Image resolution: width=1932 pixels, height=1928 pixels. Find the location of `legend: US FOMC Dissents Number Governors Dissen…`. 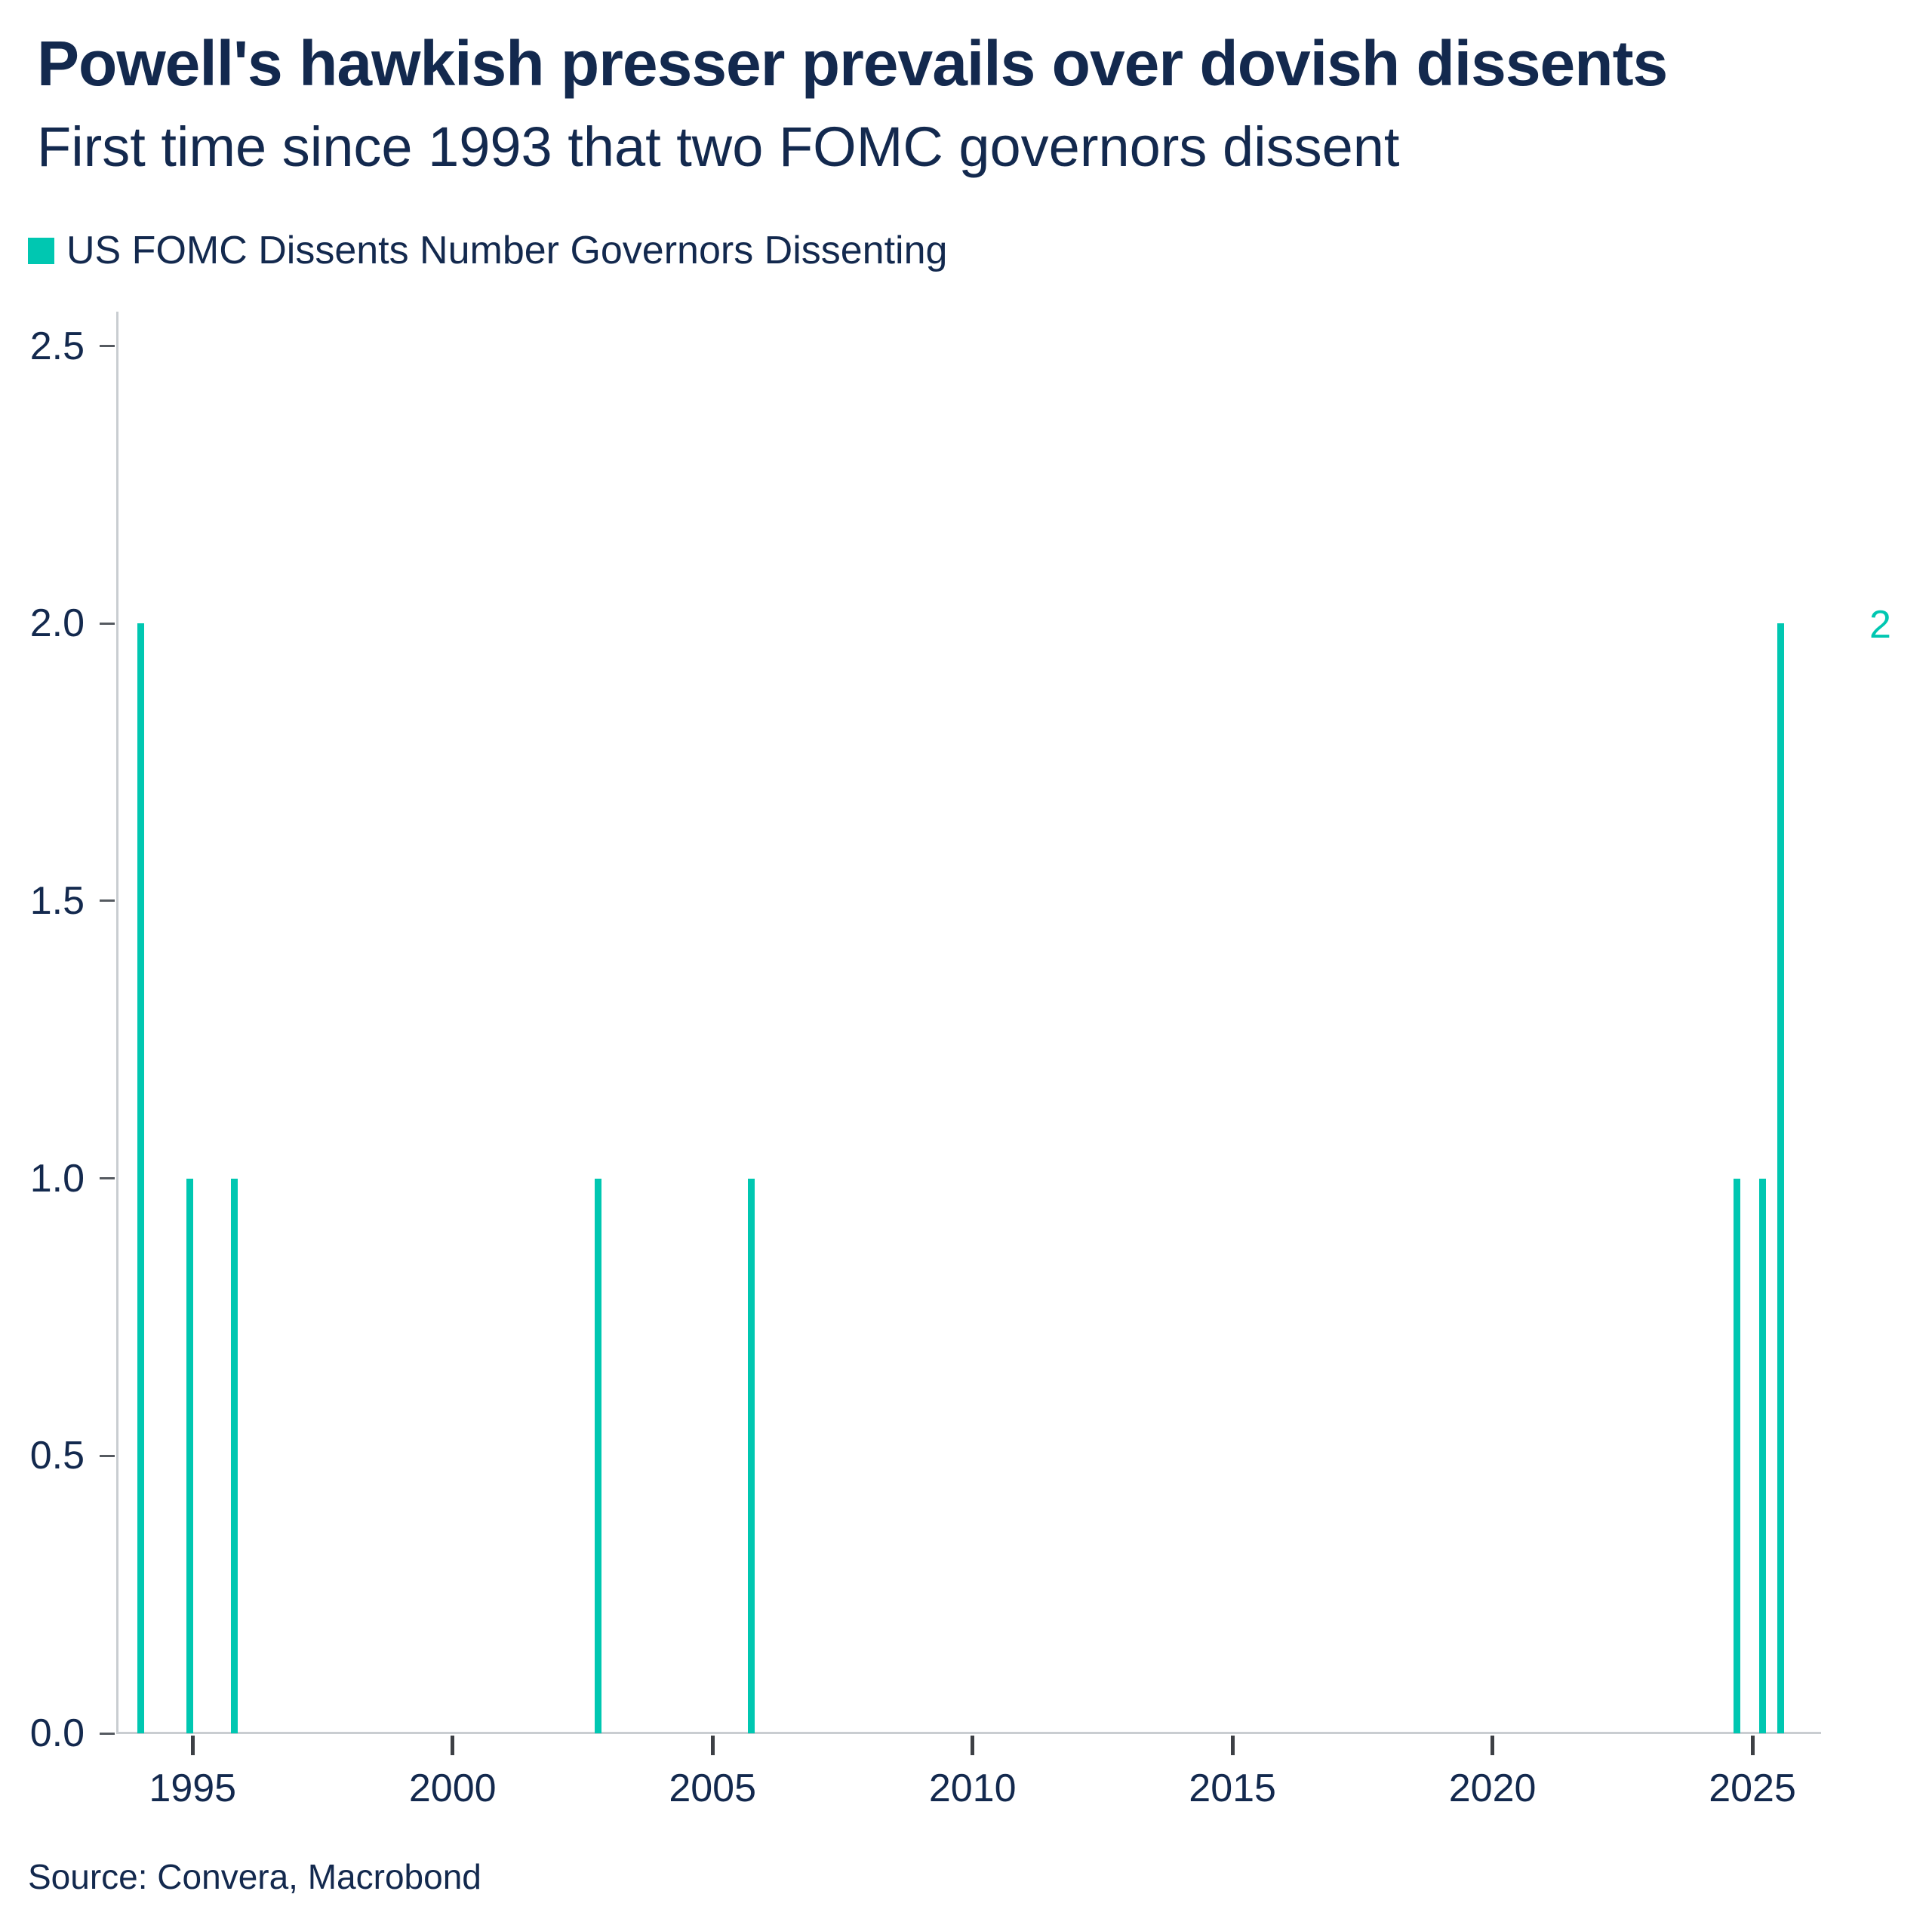

legend: US FOMC Dissents Number Governors Dissen… is located at coordinates (487, 250).